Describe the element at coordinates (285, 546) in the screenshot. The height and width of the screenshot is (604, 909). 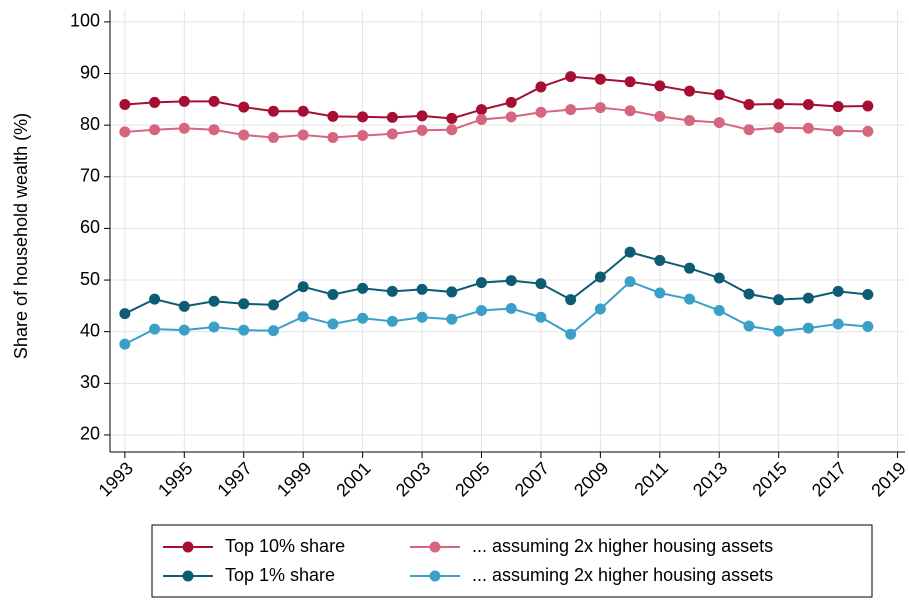
I see `legend-label: Top 10% share` at that location.